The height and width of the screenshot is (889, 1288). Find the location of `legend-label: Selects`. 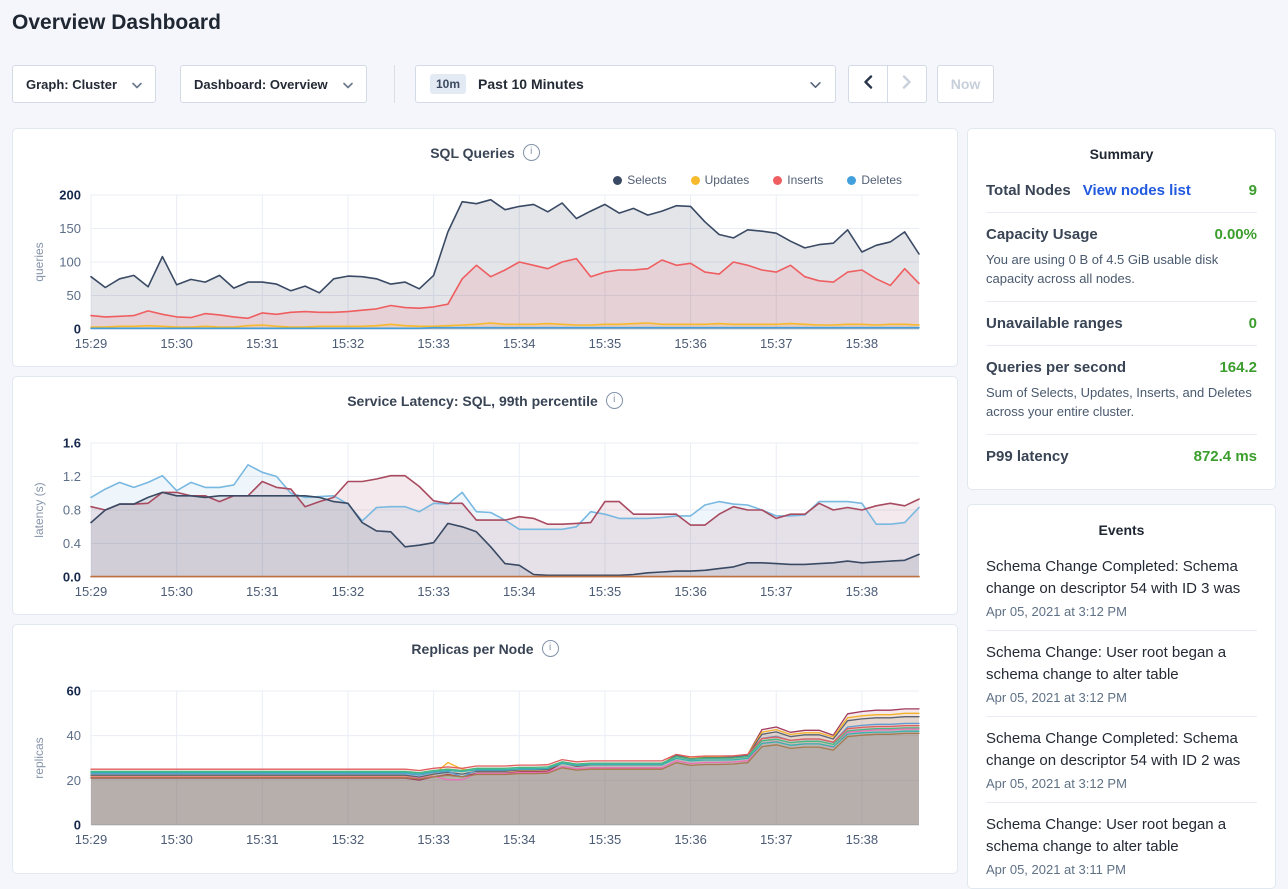

legend-label: Selects is located at coordinates (647, 180).